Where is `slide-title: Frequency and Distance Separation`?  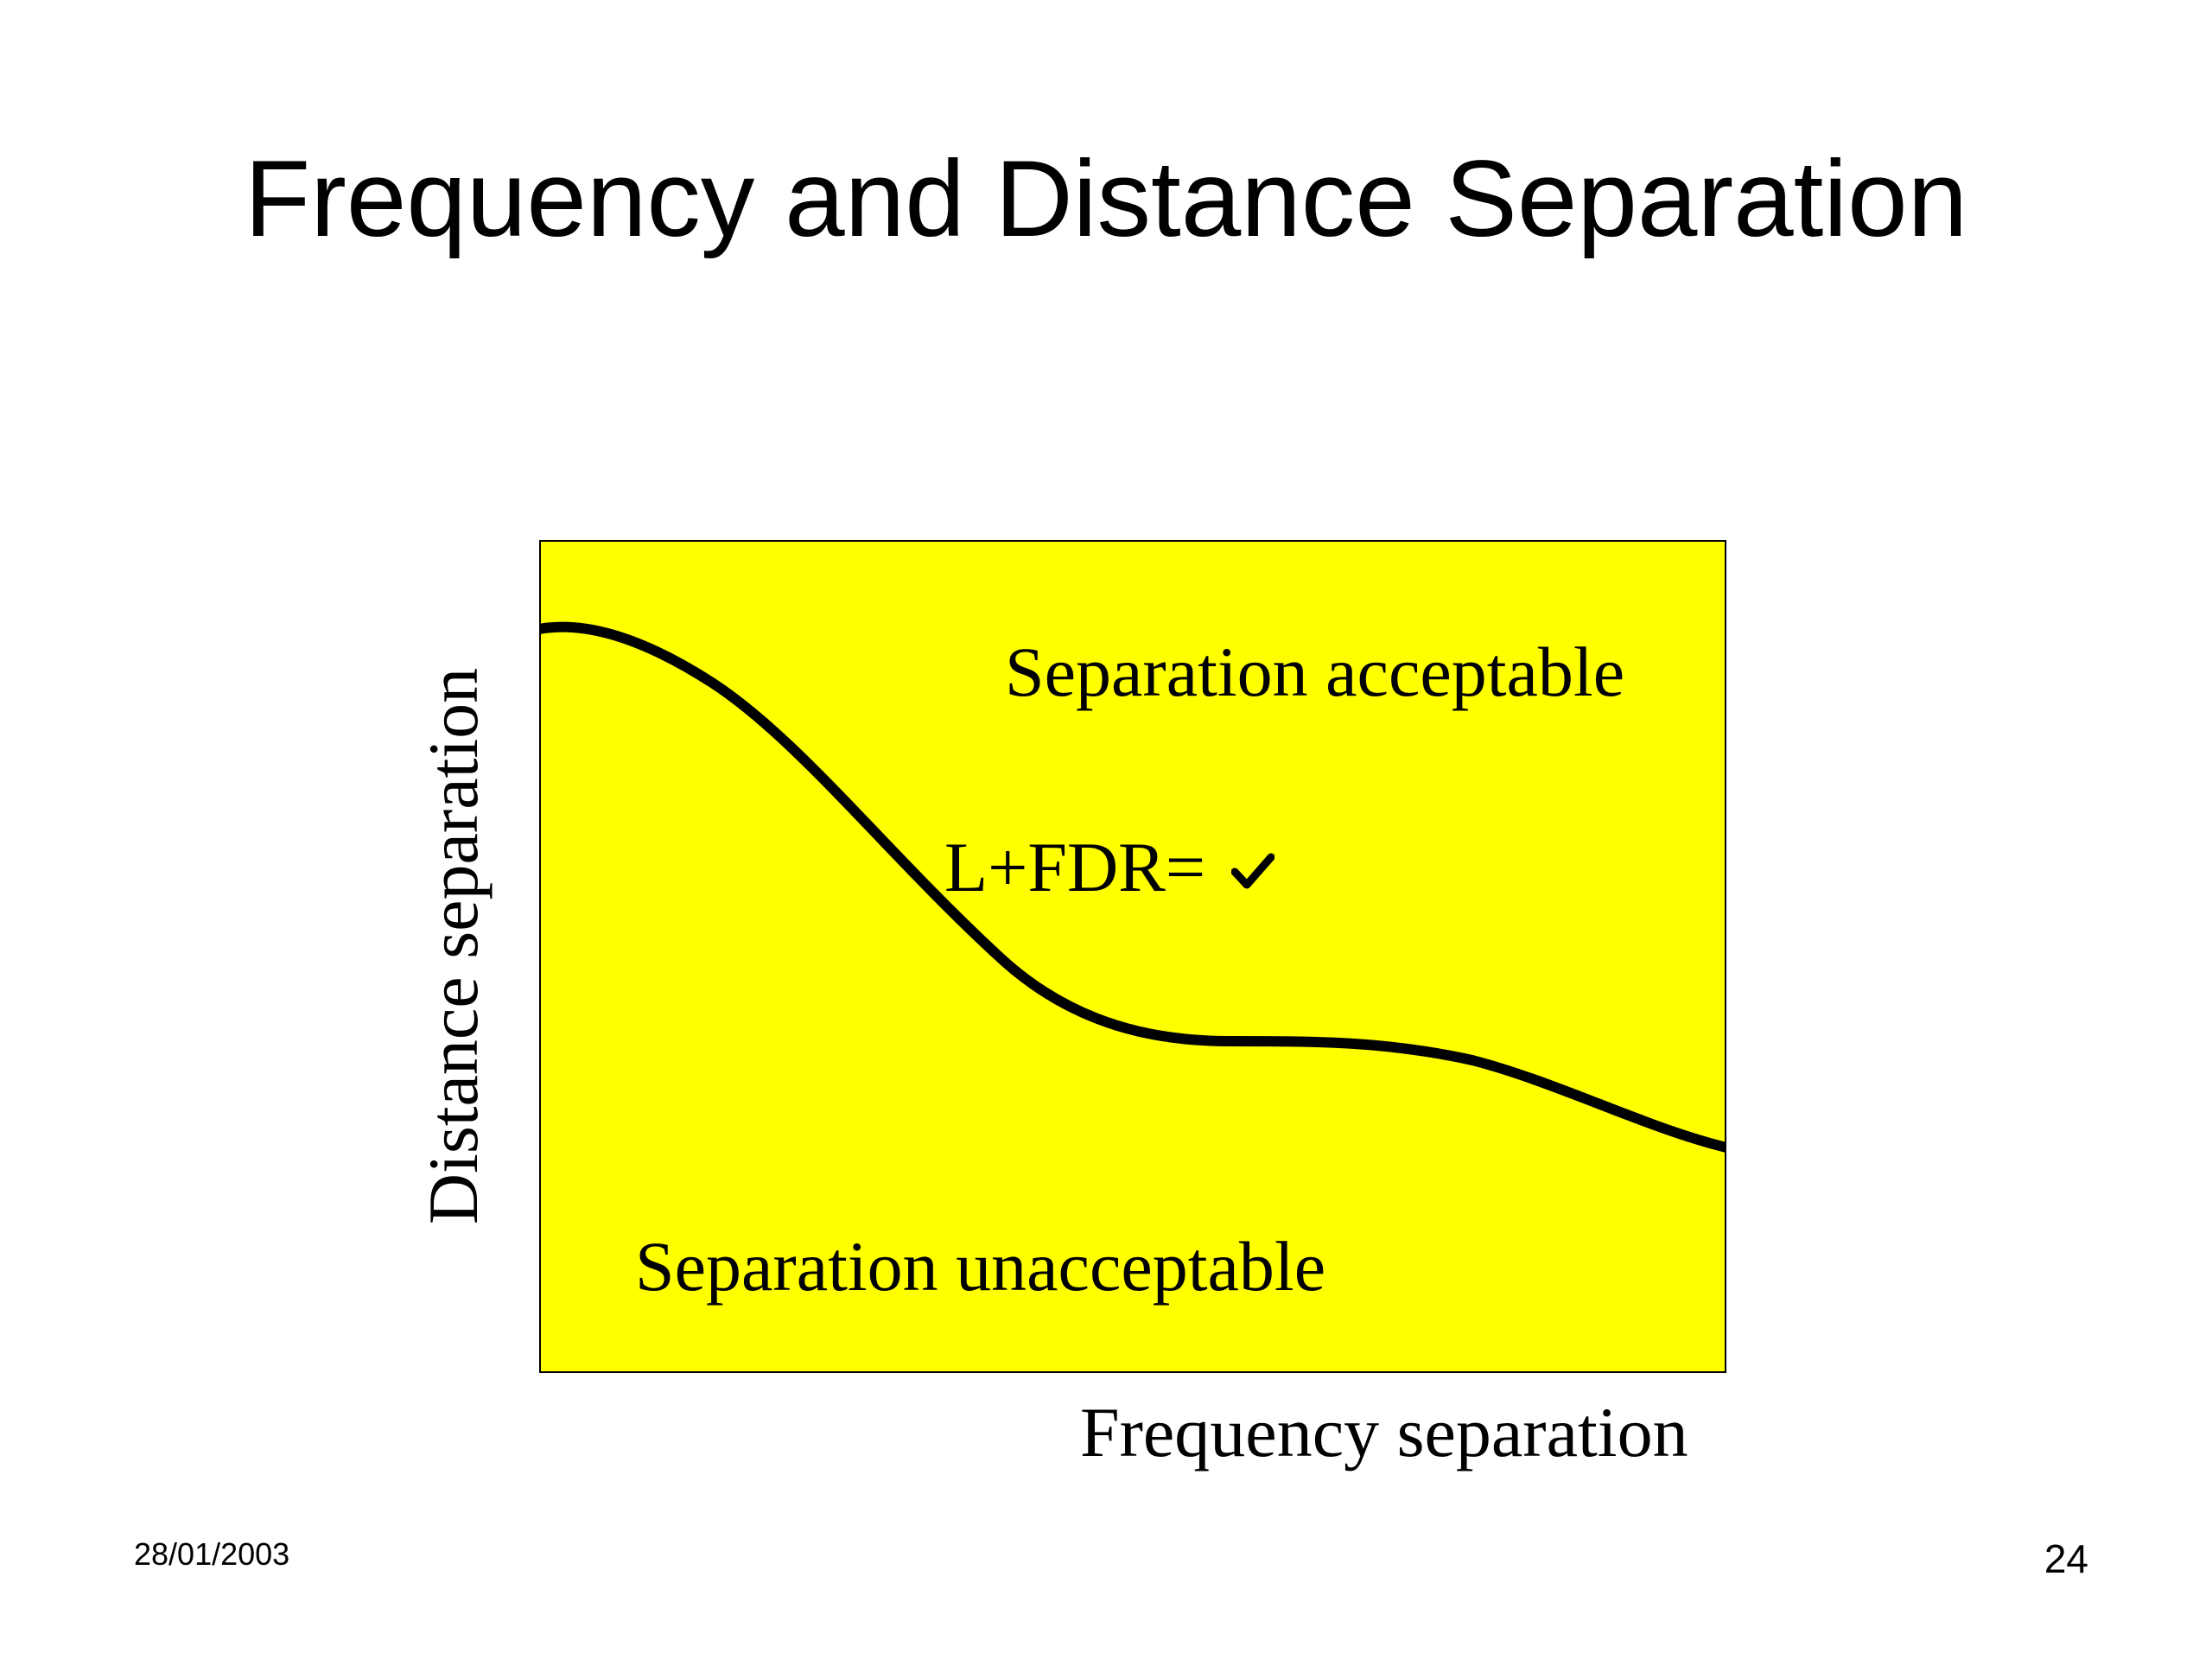
slide-title: Frequency and Distance Separation is located at coordinates (1106, 199).